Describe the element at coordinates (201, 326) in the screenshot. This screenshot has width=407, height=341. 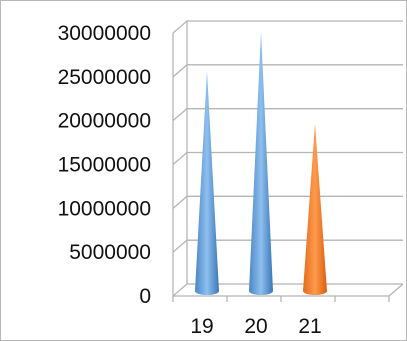
I see `x-tick-label-19: 19` at that location.